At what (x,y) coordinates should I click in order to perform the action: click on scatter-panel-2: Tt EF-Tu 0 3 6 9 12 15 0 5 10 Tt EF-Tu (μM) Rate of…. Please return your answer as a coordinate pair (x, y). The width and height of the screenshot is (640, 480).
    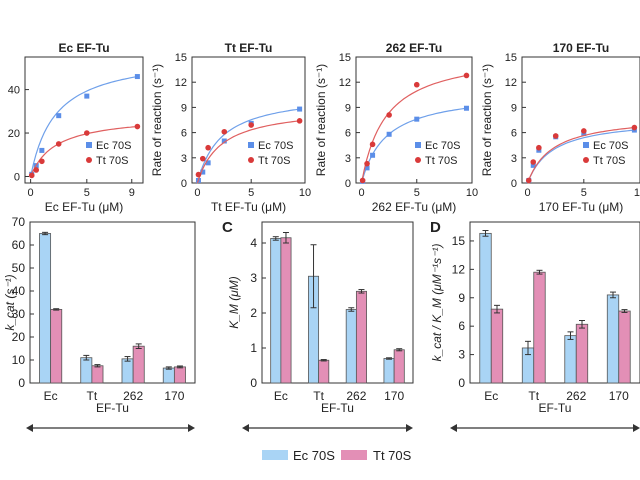
    Looking at the image, I should click on (230, 127).